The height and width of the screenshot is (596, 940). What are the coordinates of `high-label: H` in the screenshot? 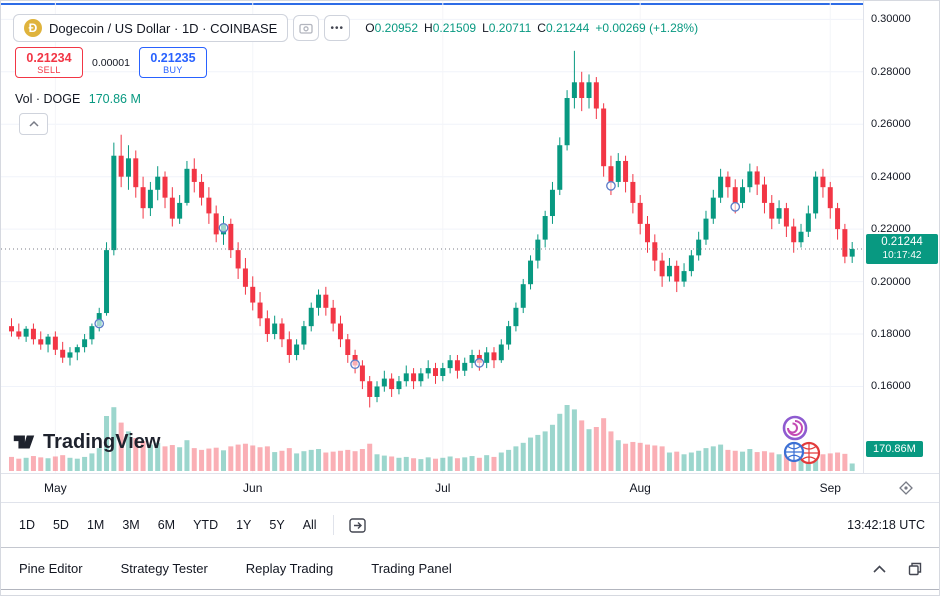 It's located at (428, 28).